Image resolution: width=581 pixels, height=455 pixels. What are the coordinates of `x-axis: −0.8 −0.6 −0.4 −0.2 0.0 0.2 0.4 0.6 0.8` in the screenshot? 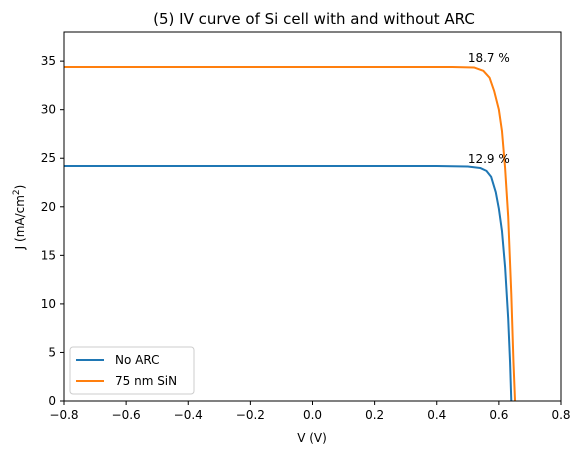 It's located at (310, 411).